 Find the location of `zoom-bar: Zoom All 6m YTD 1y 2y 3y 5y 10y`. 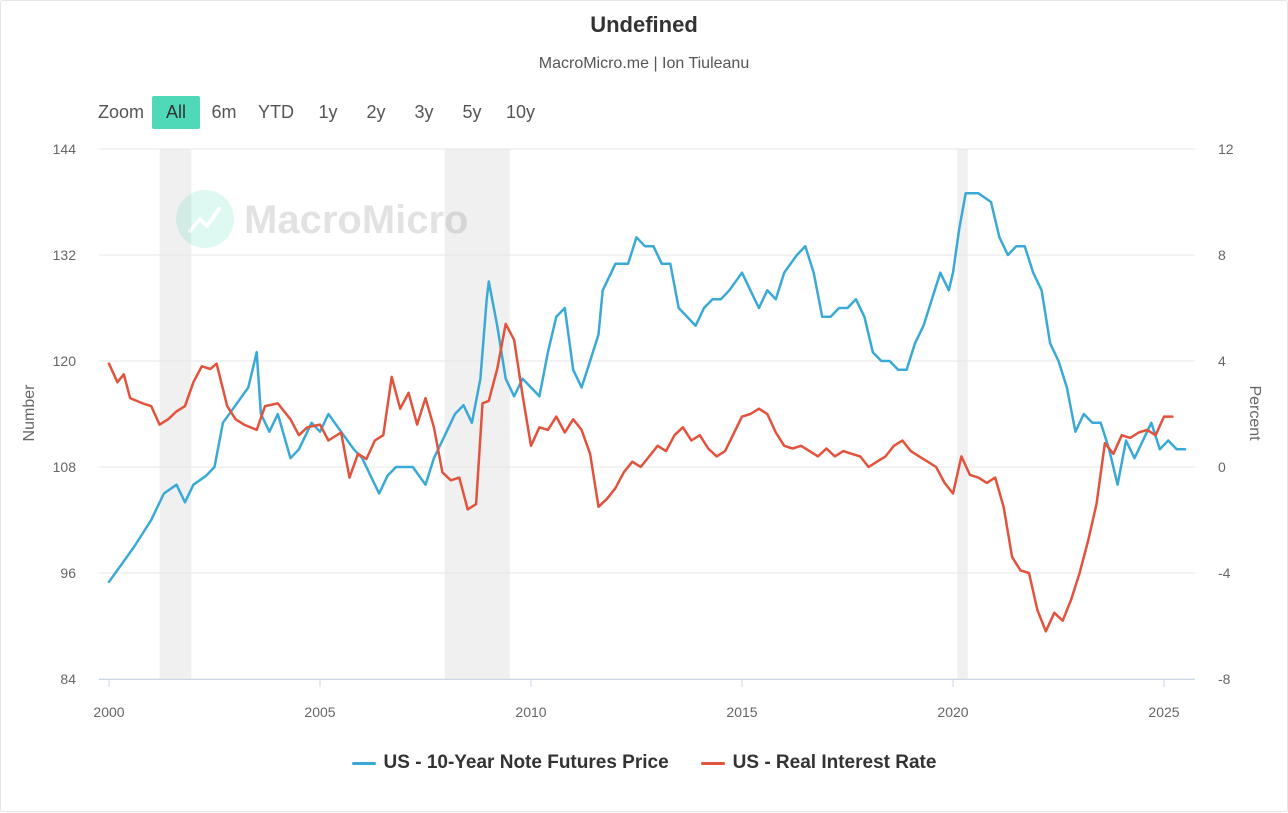

zoom-bar: Zoom All 6m YTD 1y 2y 3y 5y 10y is located at coordinates (321, 112).